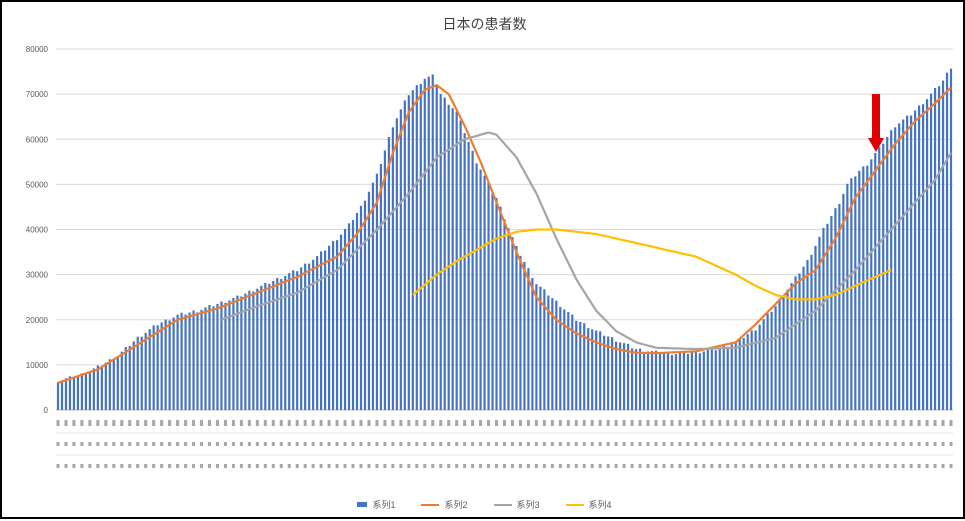 This screenshot has height=521, width=965. Describe the element at coordinates (384, 505) in the screenshot. I see `legend-label-series1: 系列1` at that location.